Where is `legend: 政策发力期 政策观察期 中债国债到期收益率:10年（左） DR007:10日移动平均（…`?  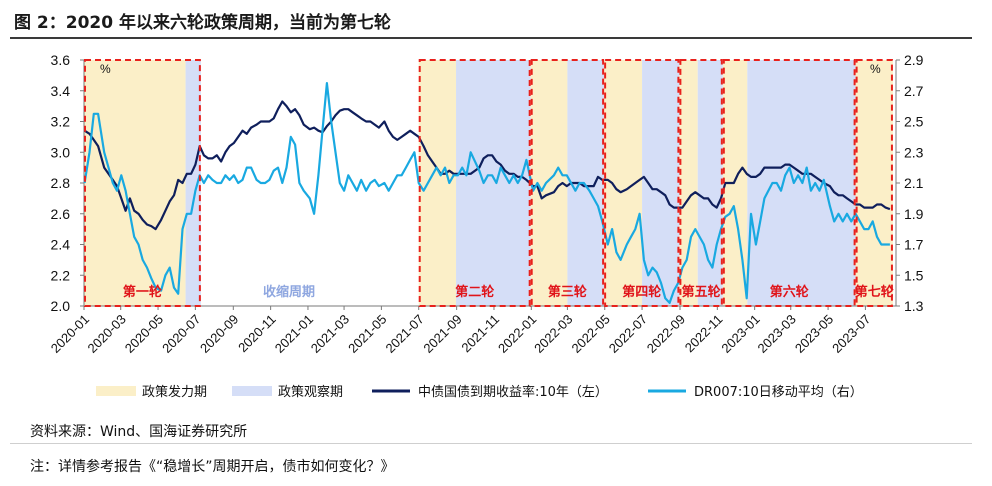
legend: 政策发力期 政策观察期 中债国债到期收益率:10年（左） DR007:10日移动平均（… is located at coordinates (479, 392).